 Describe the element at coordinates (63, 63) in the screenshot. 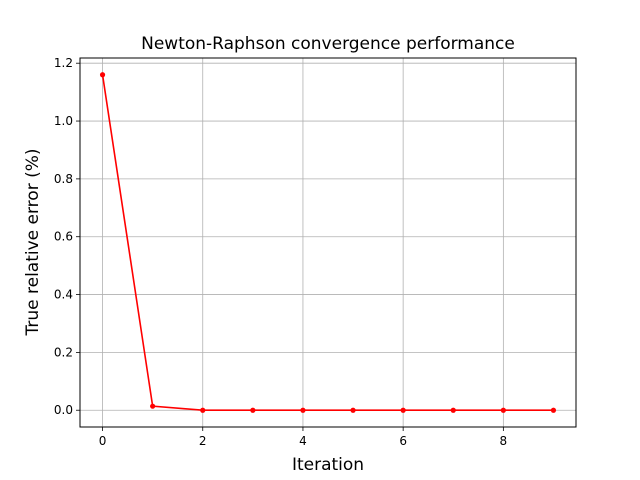

I see `y-tick-label: 1.2` at that location.